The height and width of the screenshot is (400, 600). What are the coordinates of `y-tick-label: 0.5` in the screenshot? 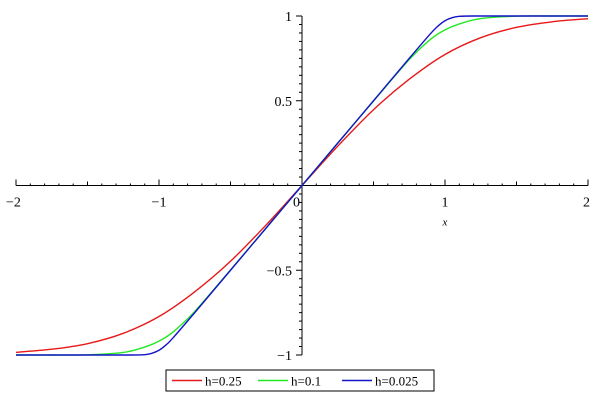 It's located at (284, 102).